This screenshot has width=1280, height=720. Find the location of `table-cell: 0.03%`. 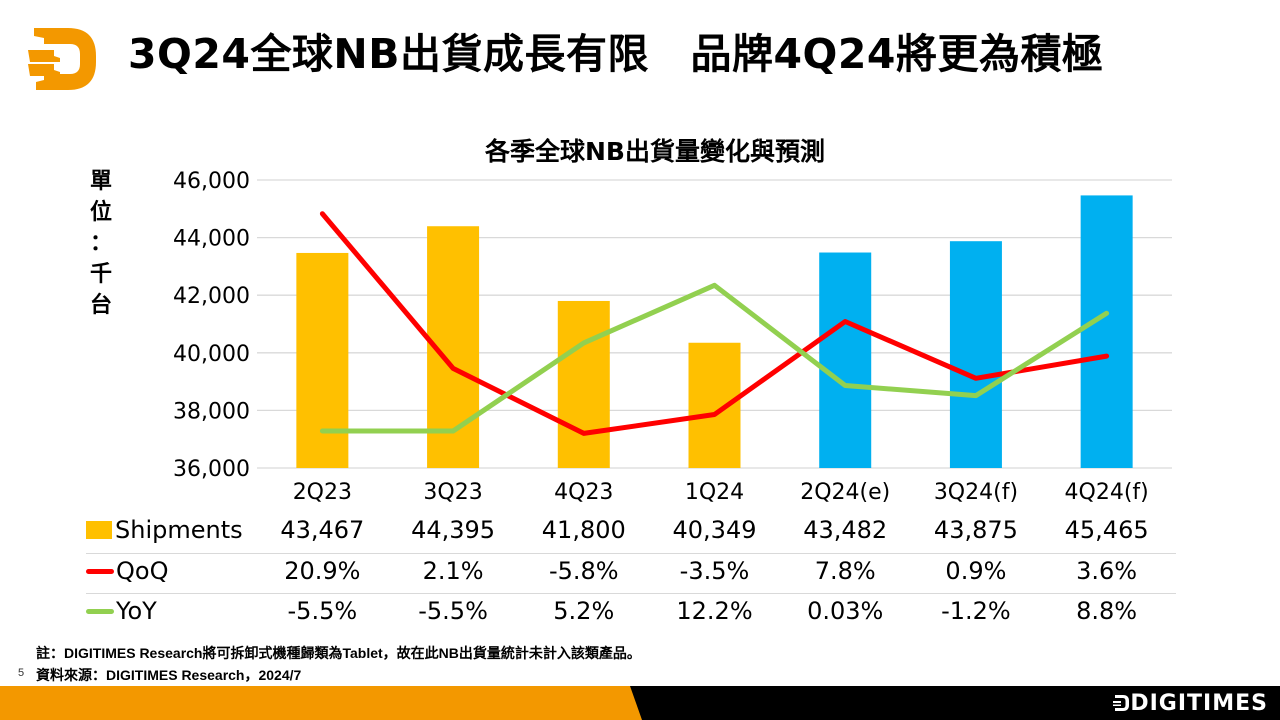

table-cell: 0.03% is located at coordinates (845, 611).